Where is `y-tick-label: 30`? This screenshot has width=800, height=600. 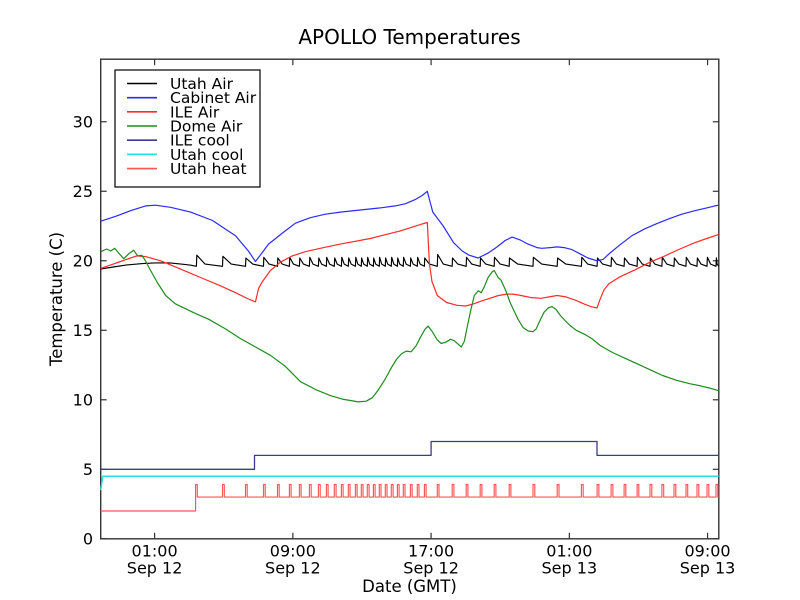
y-tick-label: 30 is located at coordinates (83, 121).